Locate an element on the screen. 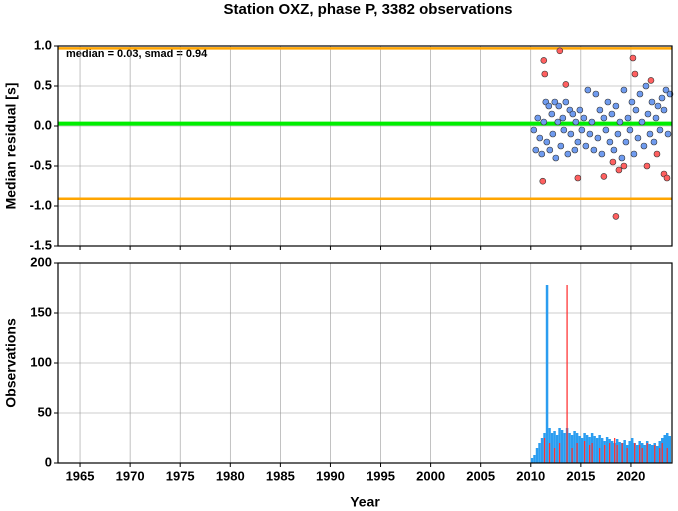 Image resolution: width=678 pixels, height=511 pixels. x-tick-label: 1995 is located at coordinates (380, 475).